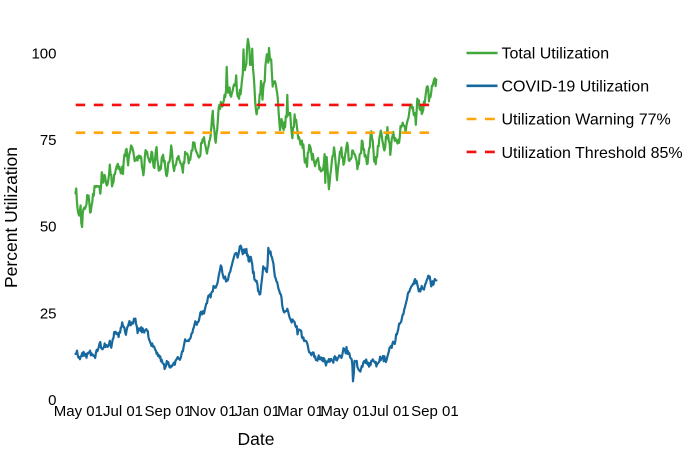  I want to click on svg-text: COVID-19 Utilization, so click(576, 87).